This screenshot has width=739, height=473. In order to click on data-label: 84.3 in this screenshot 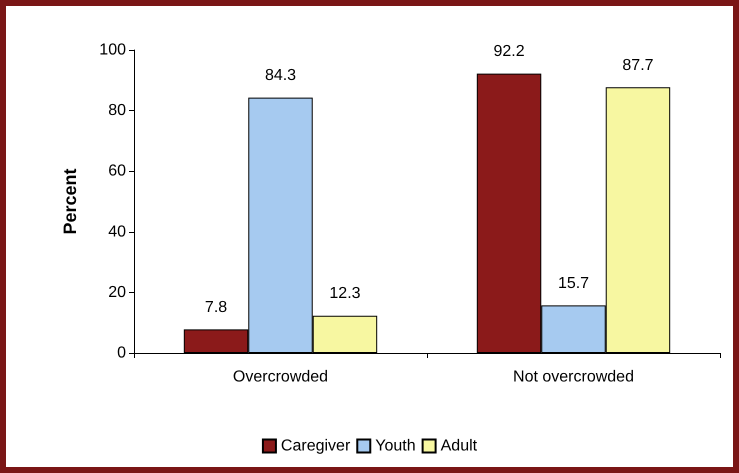, I will do `click(280, 75)`.